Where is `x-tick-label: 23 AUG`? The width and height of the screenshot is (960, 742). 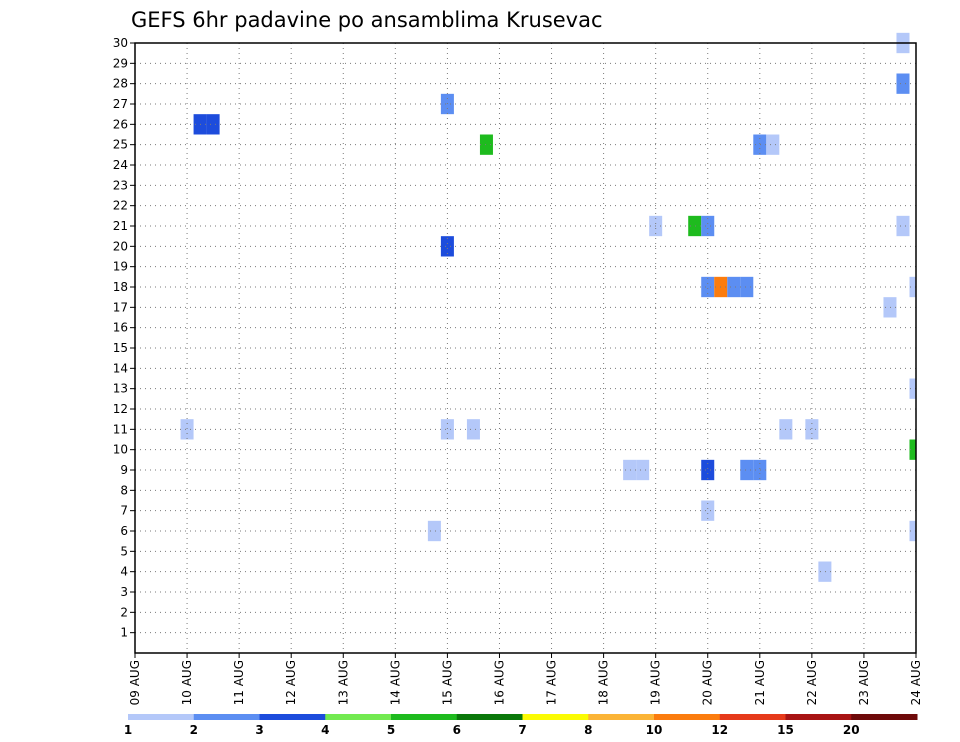
x-tick-label: 23 AUG is located at coordinates (864, 682).